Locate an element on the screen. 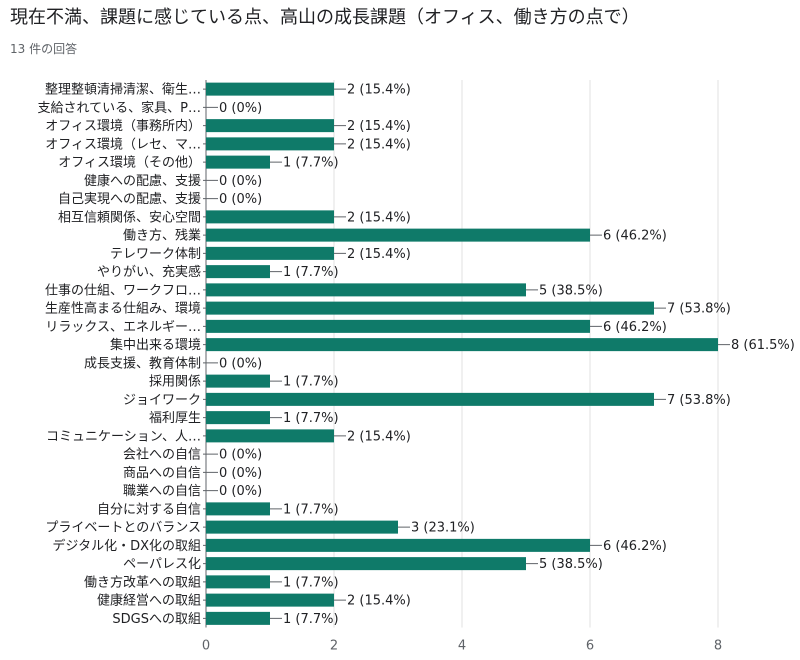 The height and width of the screenshot is (660, 800). x-tick-label: 4 is located at coordinates (462, 646).